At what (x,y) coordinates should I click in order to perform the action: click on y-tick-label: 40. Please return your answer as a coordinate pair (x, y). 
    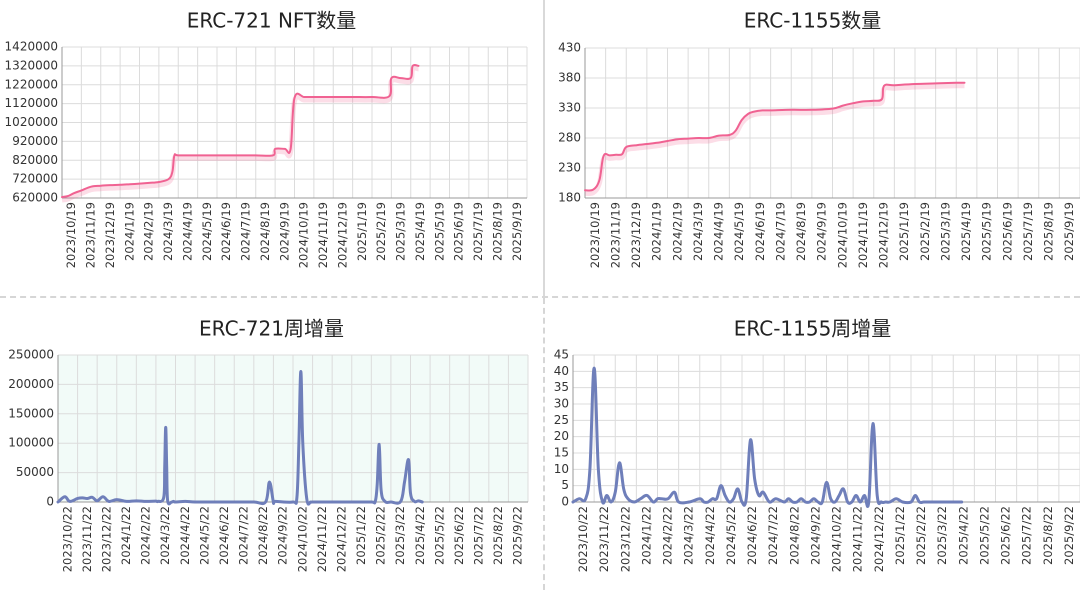
    Looking at the image, I should click on (561, 371).